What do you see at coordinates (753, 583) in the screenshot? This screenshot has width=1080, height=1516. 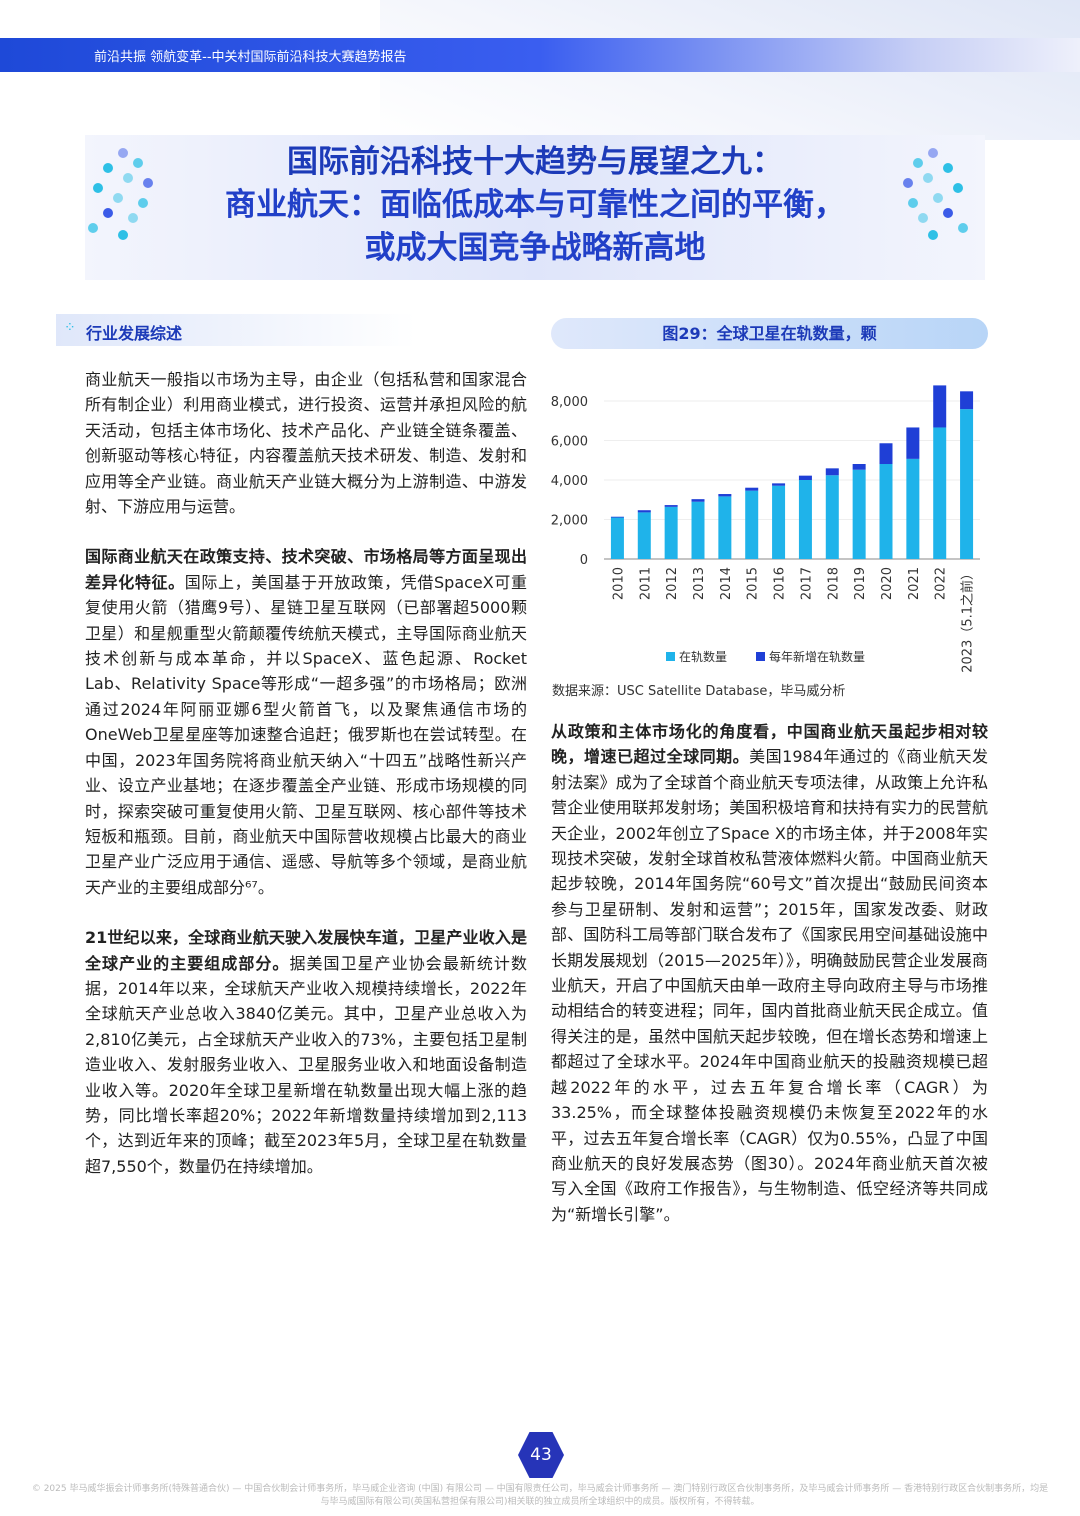 I see `x-tick-label: 2015` at bounding box center [753, 583].